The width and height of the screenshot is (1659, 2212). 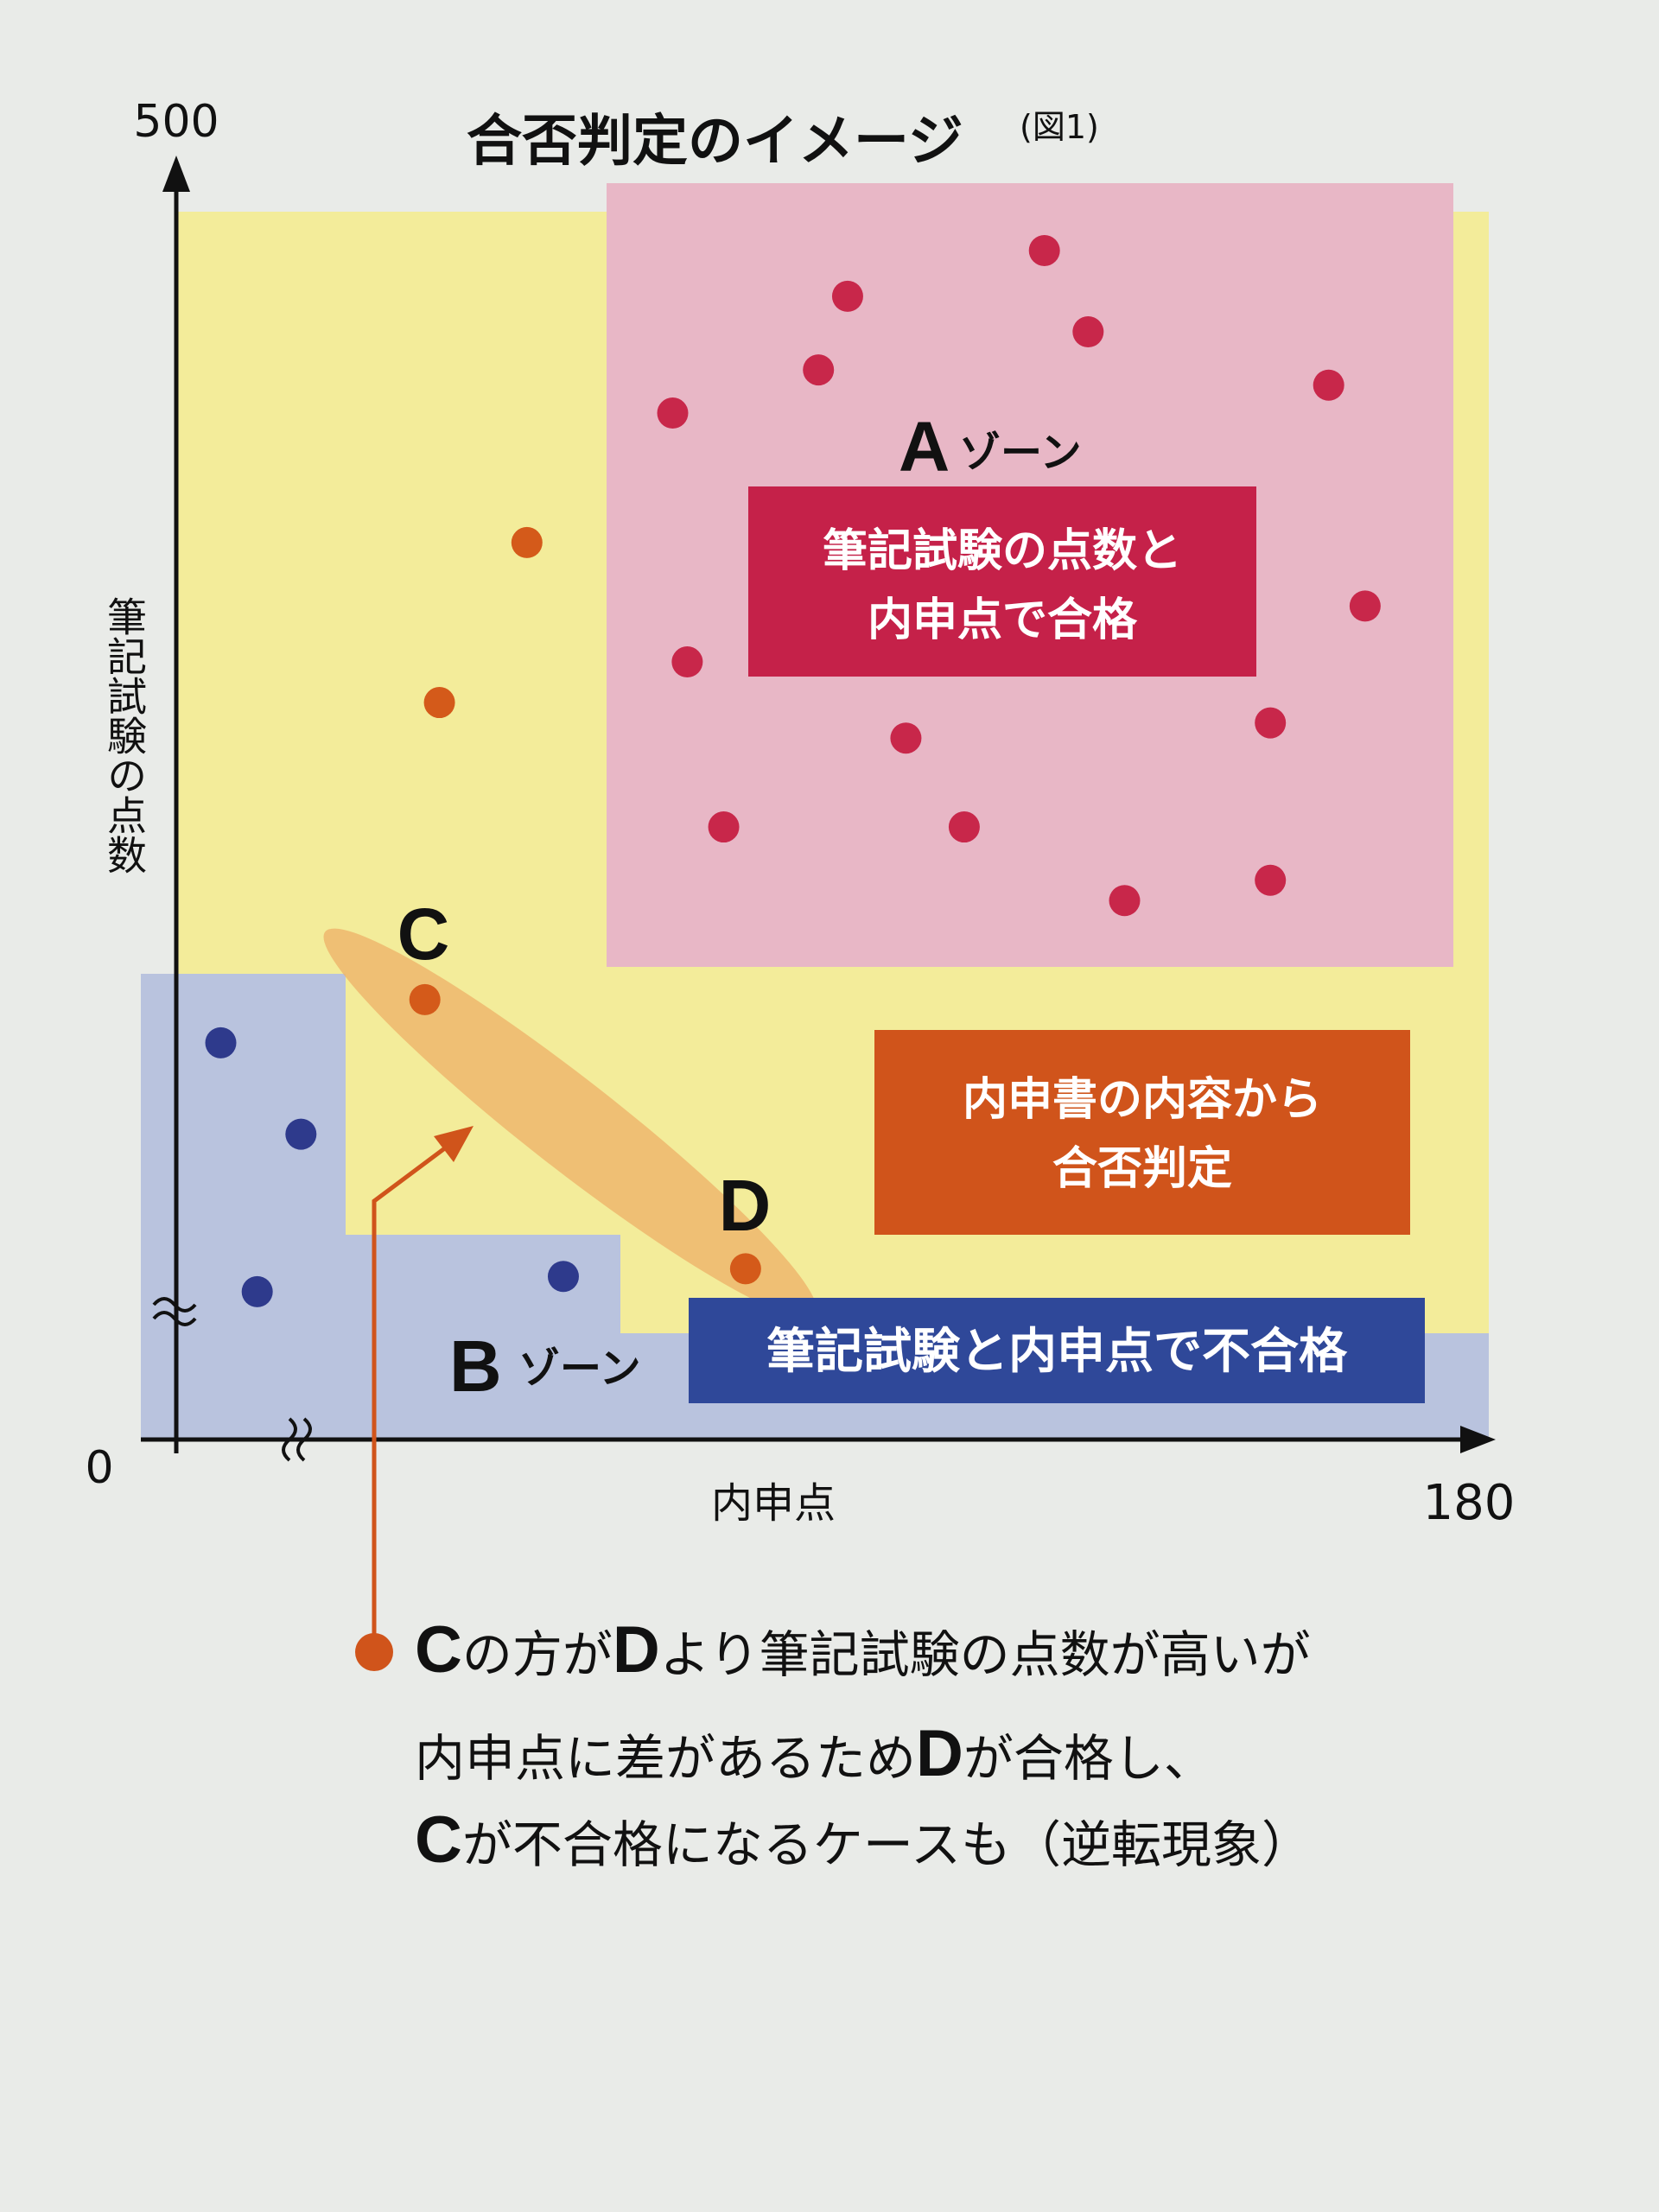 What do you see at coordinates (1002, 551) in the screenshot?
I see `a-zone-box-line1: 筆記試験の点数と` at bounding box center [1002, 551].